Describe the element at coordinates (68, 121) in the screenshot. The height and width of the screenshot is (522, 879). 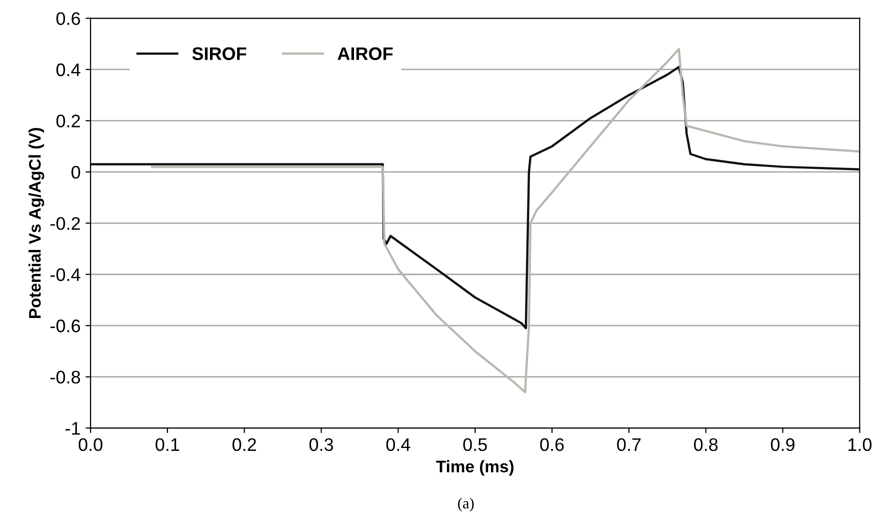
I see `y-tick-label: 0.2` at that location.